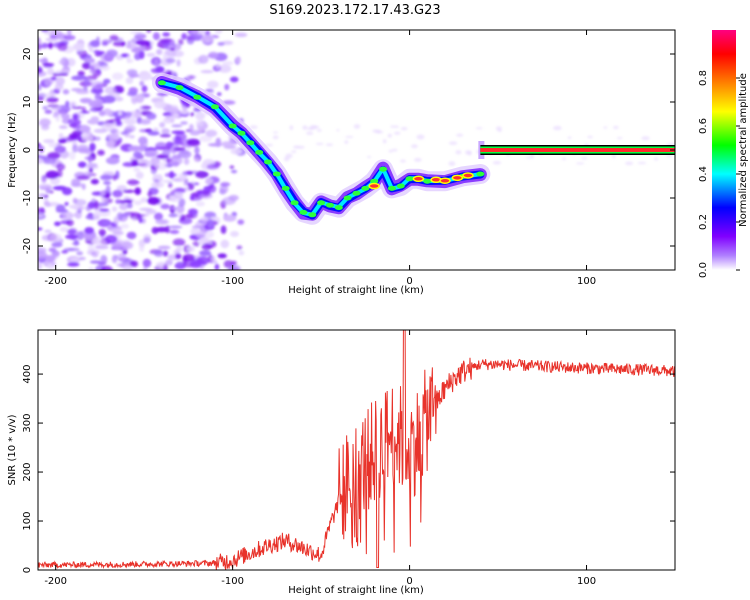 The height and width of the screenshot is (600, 750). I want to click on flat-line, so click(576, 150).